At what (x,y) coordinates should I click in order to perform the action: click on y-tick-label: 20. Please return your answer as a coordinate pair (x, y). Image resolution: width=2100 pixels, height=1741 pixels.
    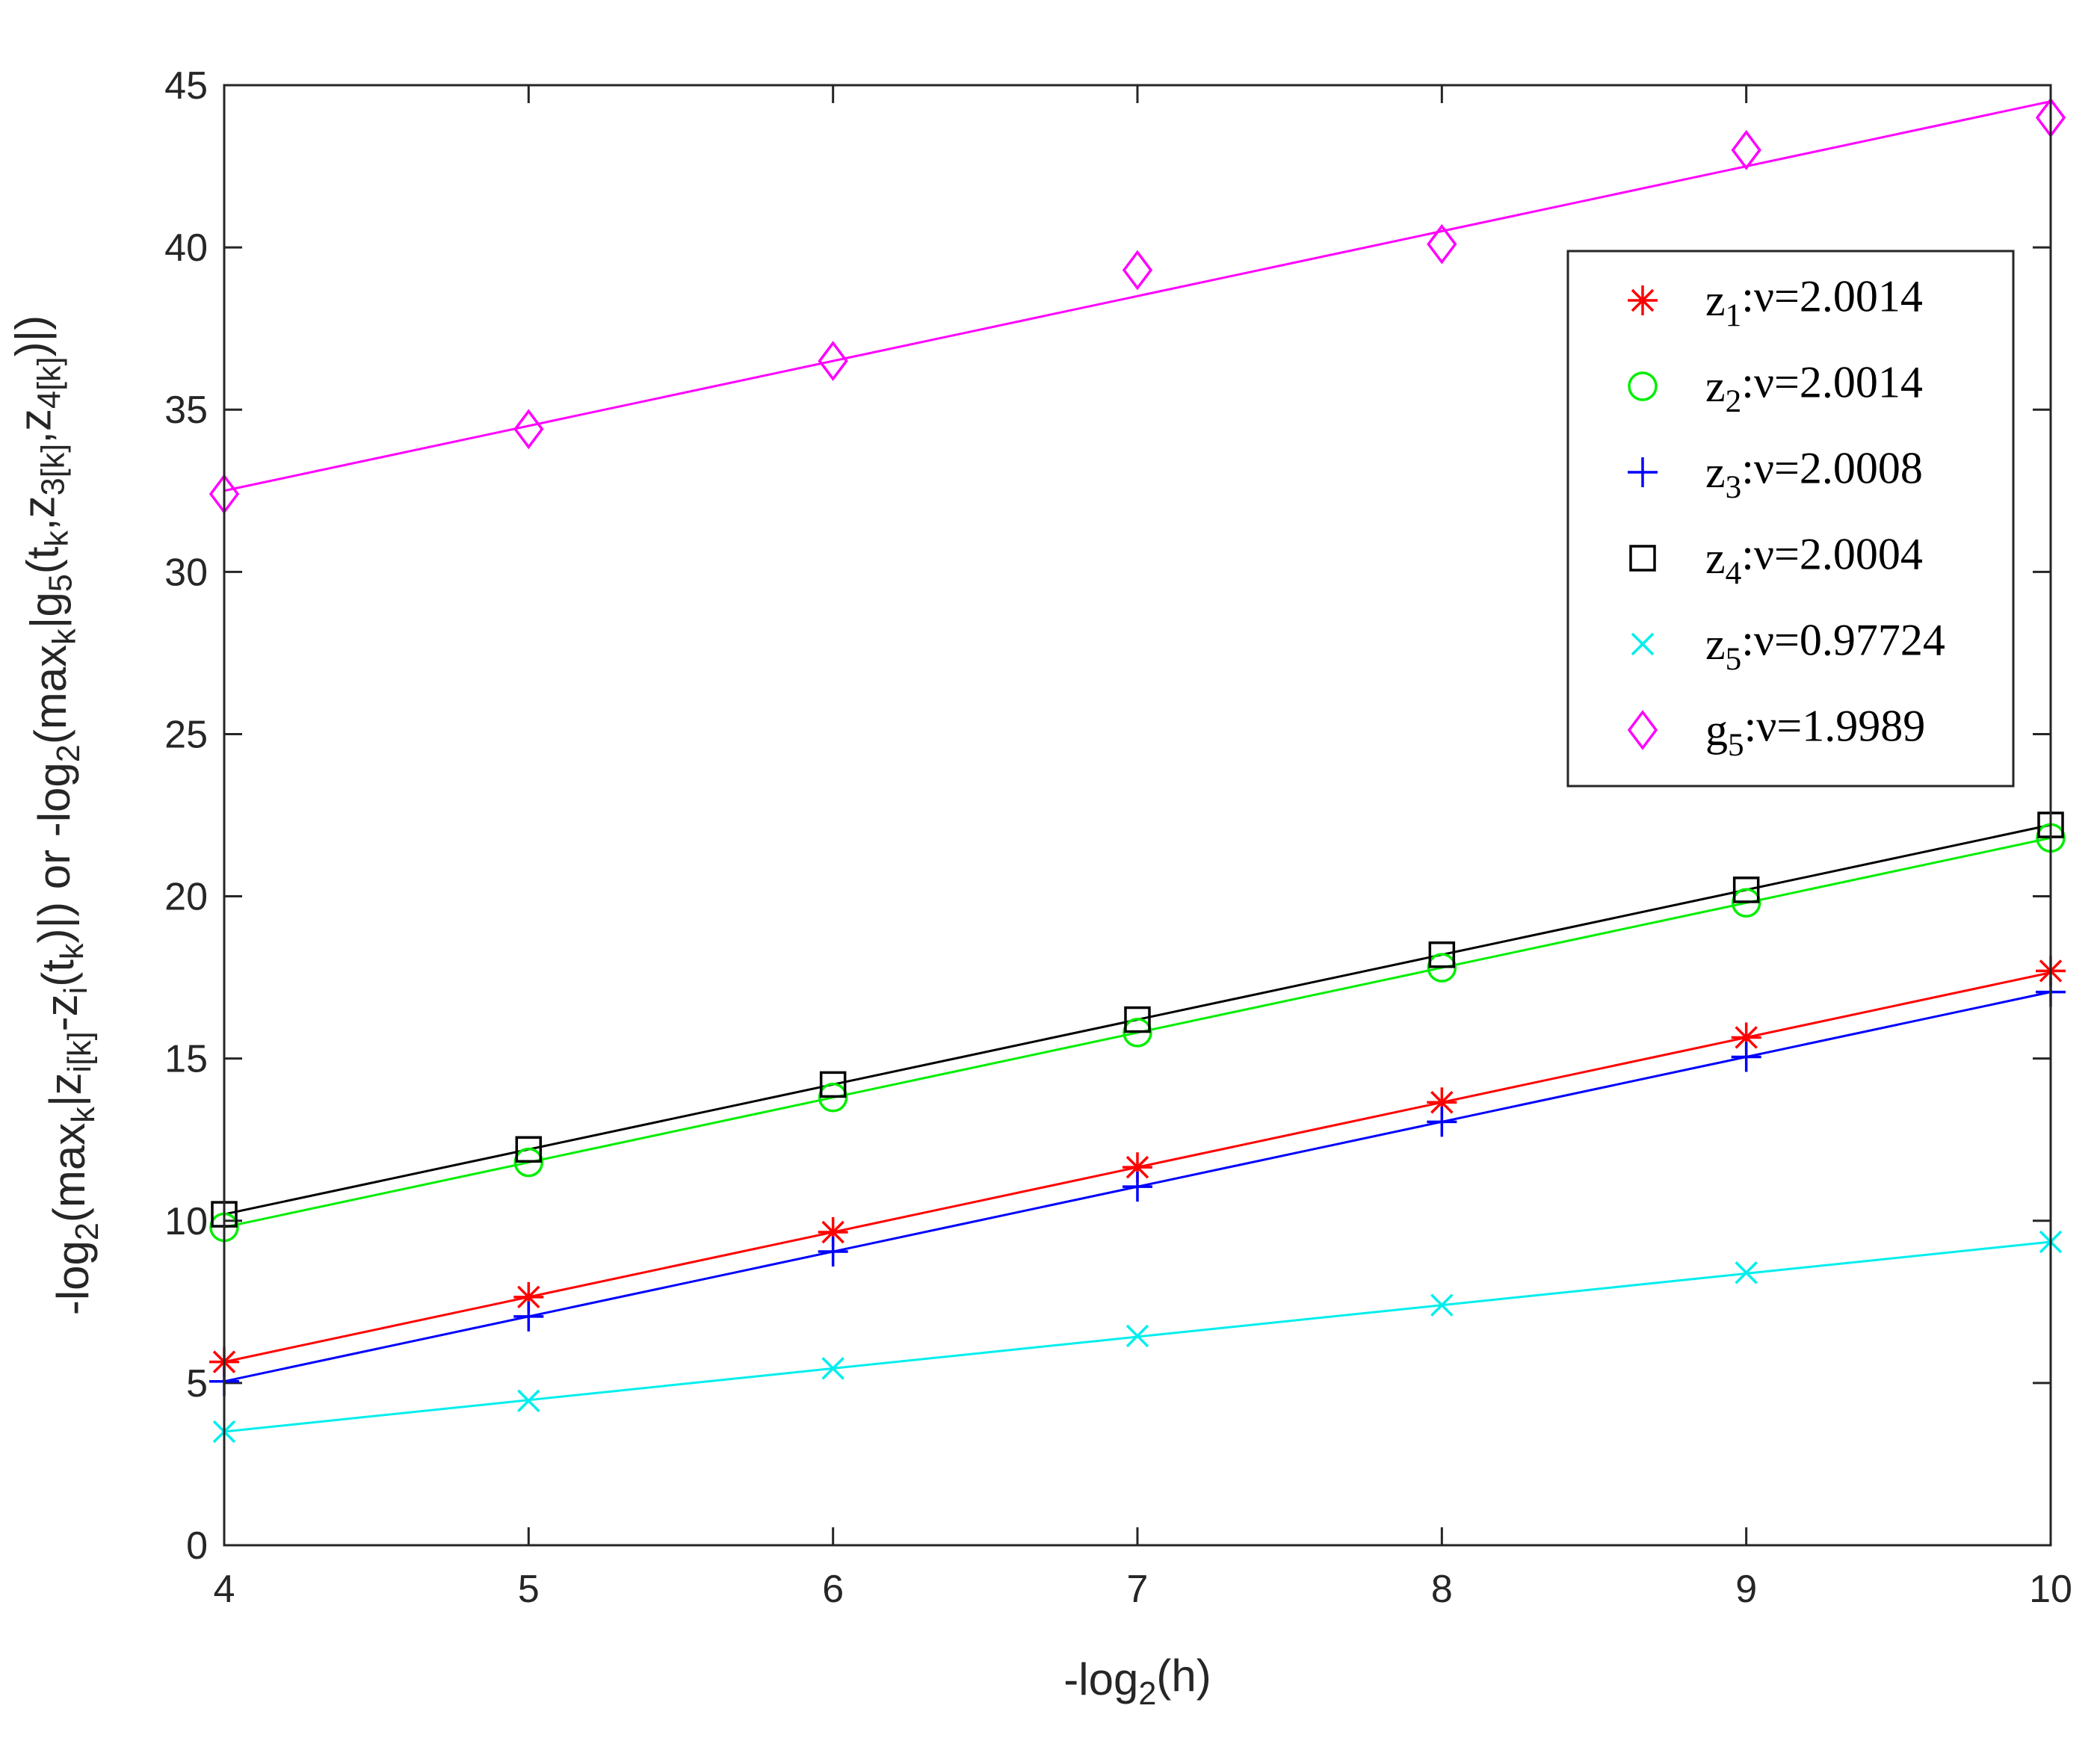
    Looking at the image, I should click on (186, 897).